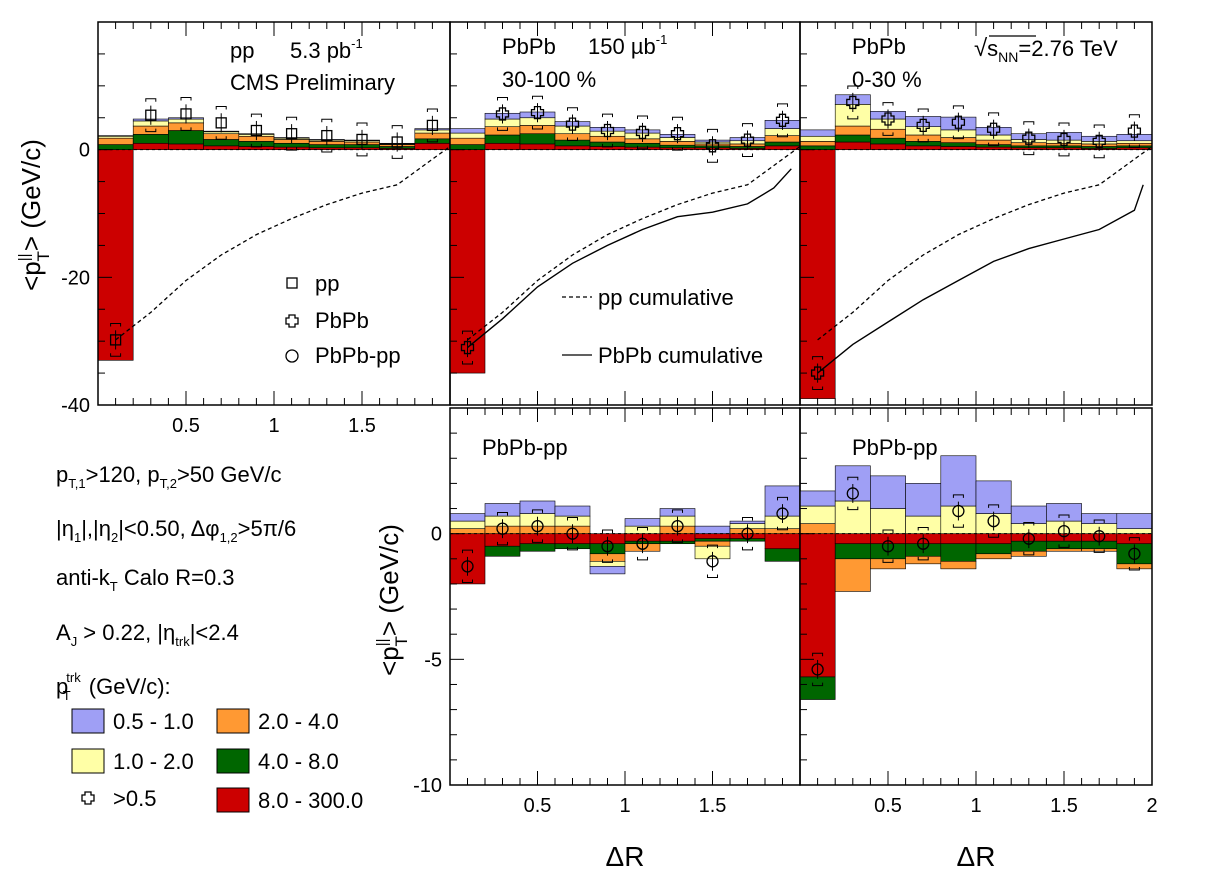  I want to click on svg-text: 8.0 - 300.0, so click(310, 800).